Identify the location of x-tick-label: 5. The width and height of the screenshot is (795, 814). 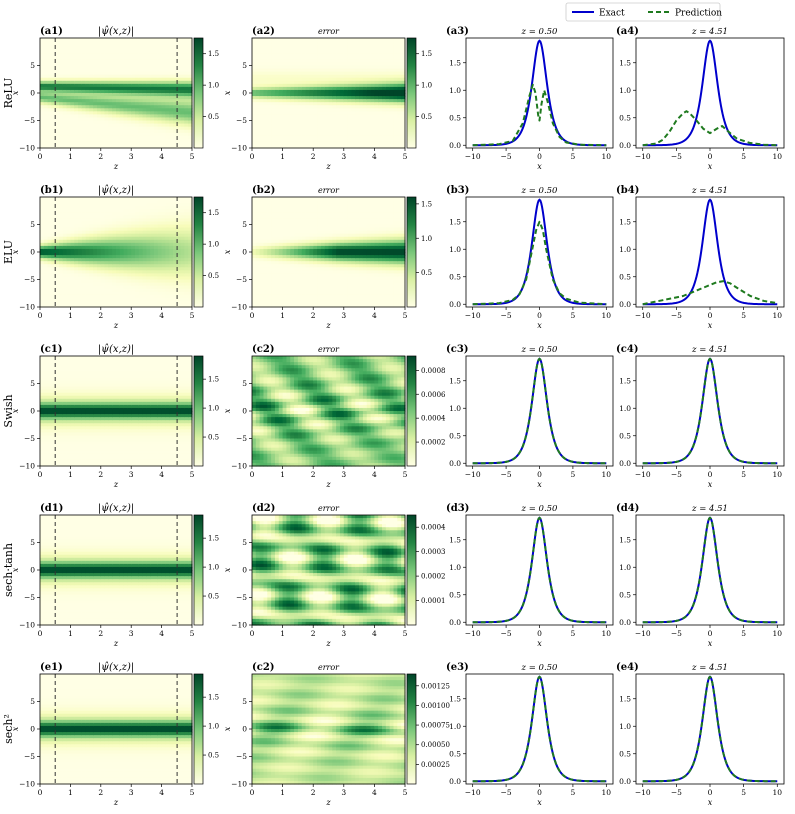
(405, 156).